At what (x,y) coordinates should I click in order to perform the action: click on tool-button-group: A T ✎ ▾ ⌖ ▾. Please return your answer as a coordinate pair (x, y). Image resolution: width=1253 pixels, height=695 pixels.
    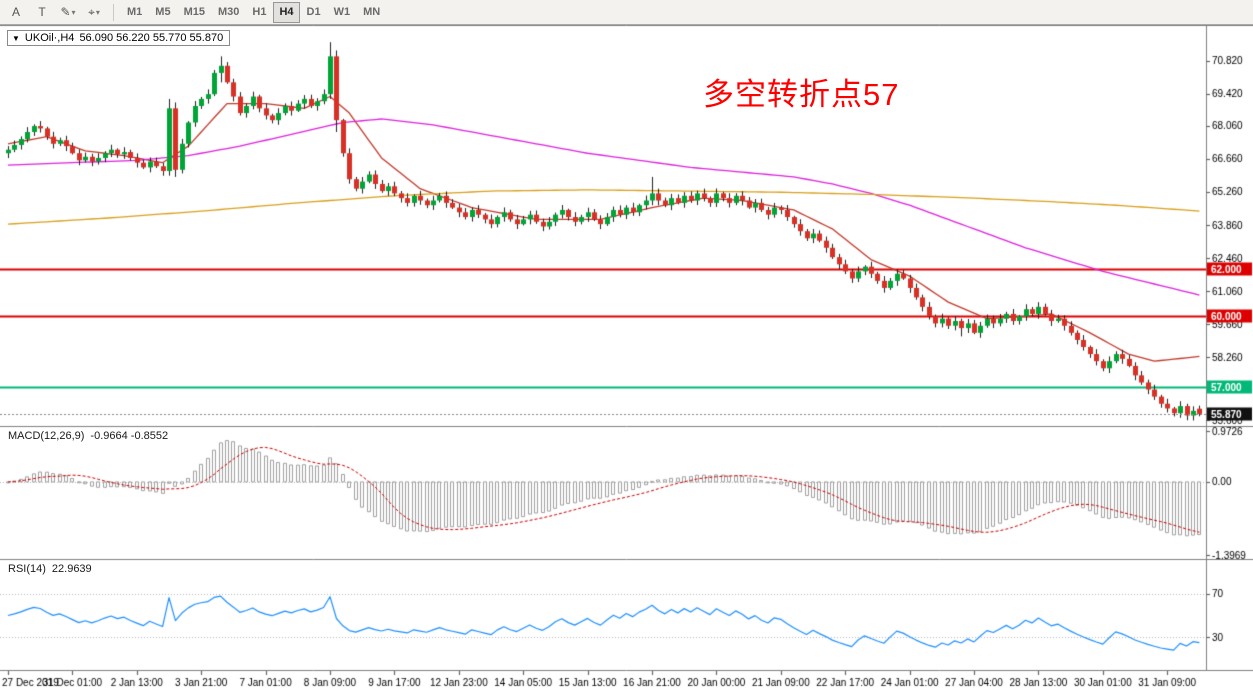
    Looking at the image, I should click on (55, 12).